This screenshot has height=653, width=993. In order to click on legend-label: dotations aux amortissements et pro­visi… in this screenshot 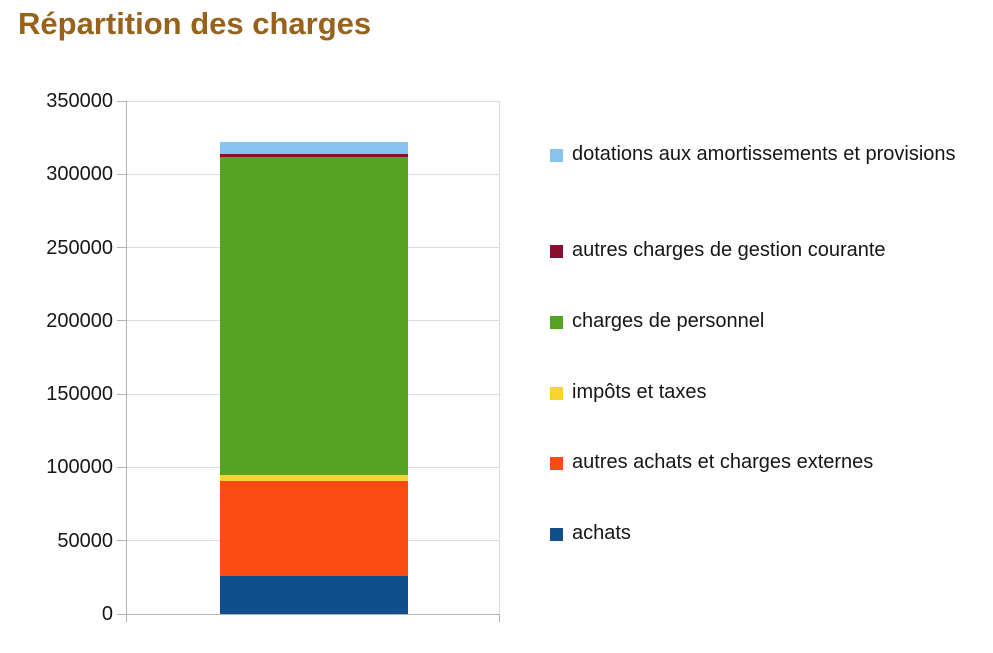, I will do `click(764, 154)`.